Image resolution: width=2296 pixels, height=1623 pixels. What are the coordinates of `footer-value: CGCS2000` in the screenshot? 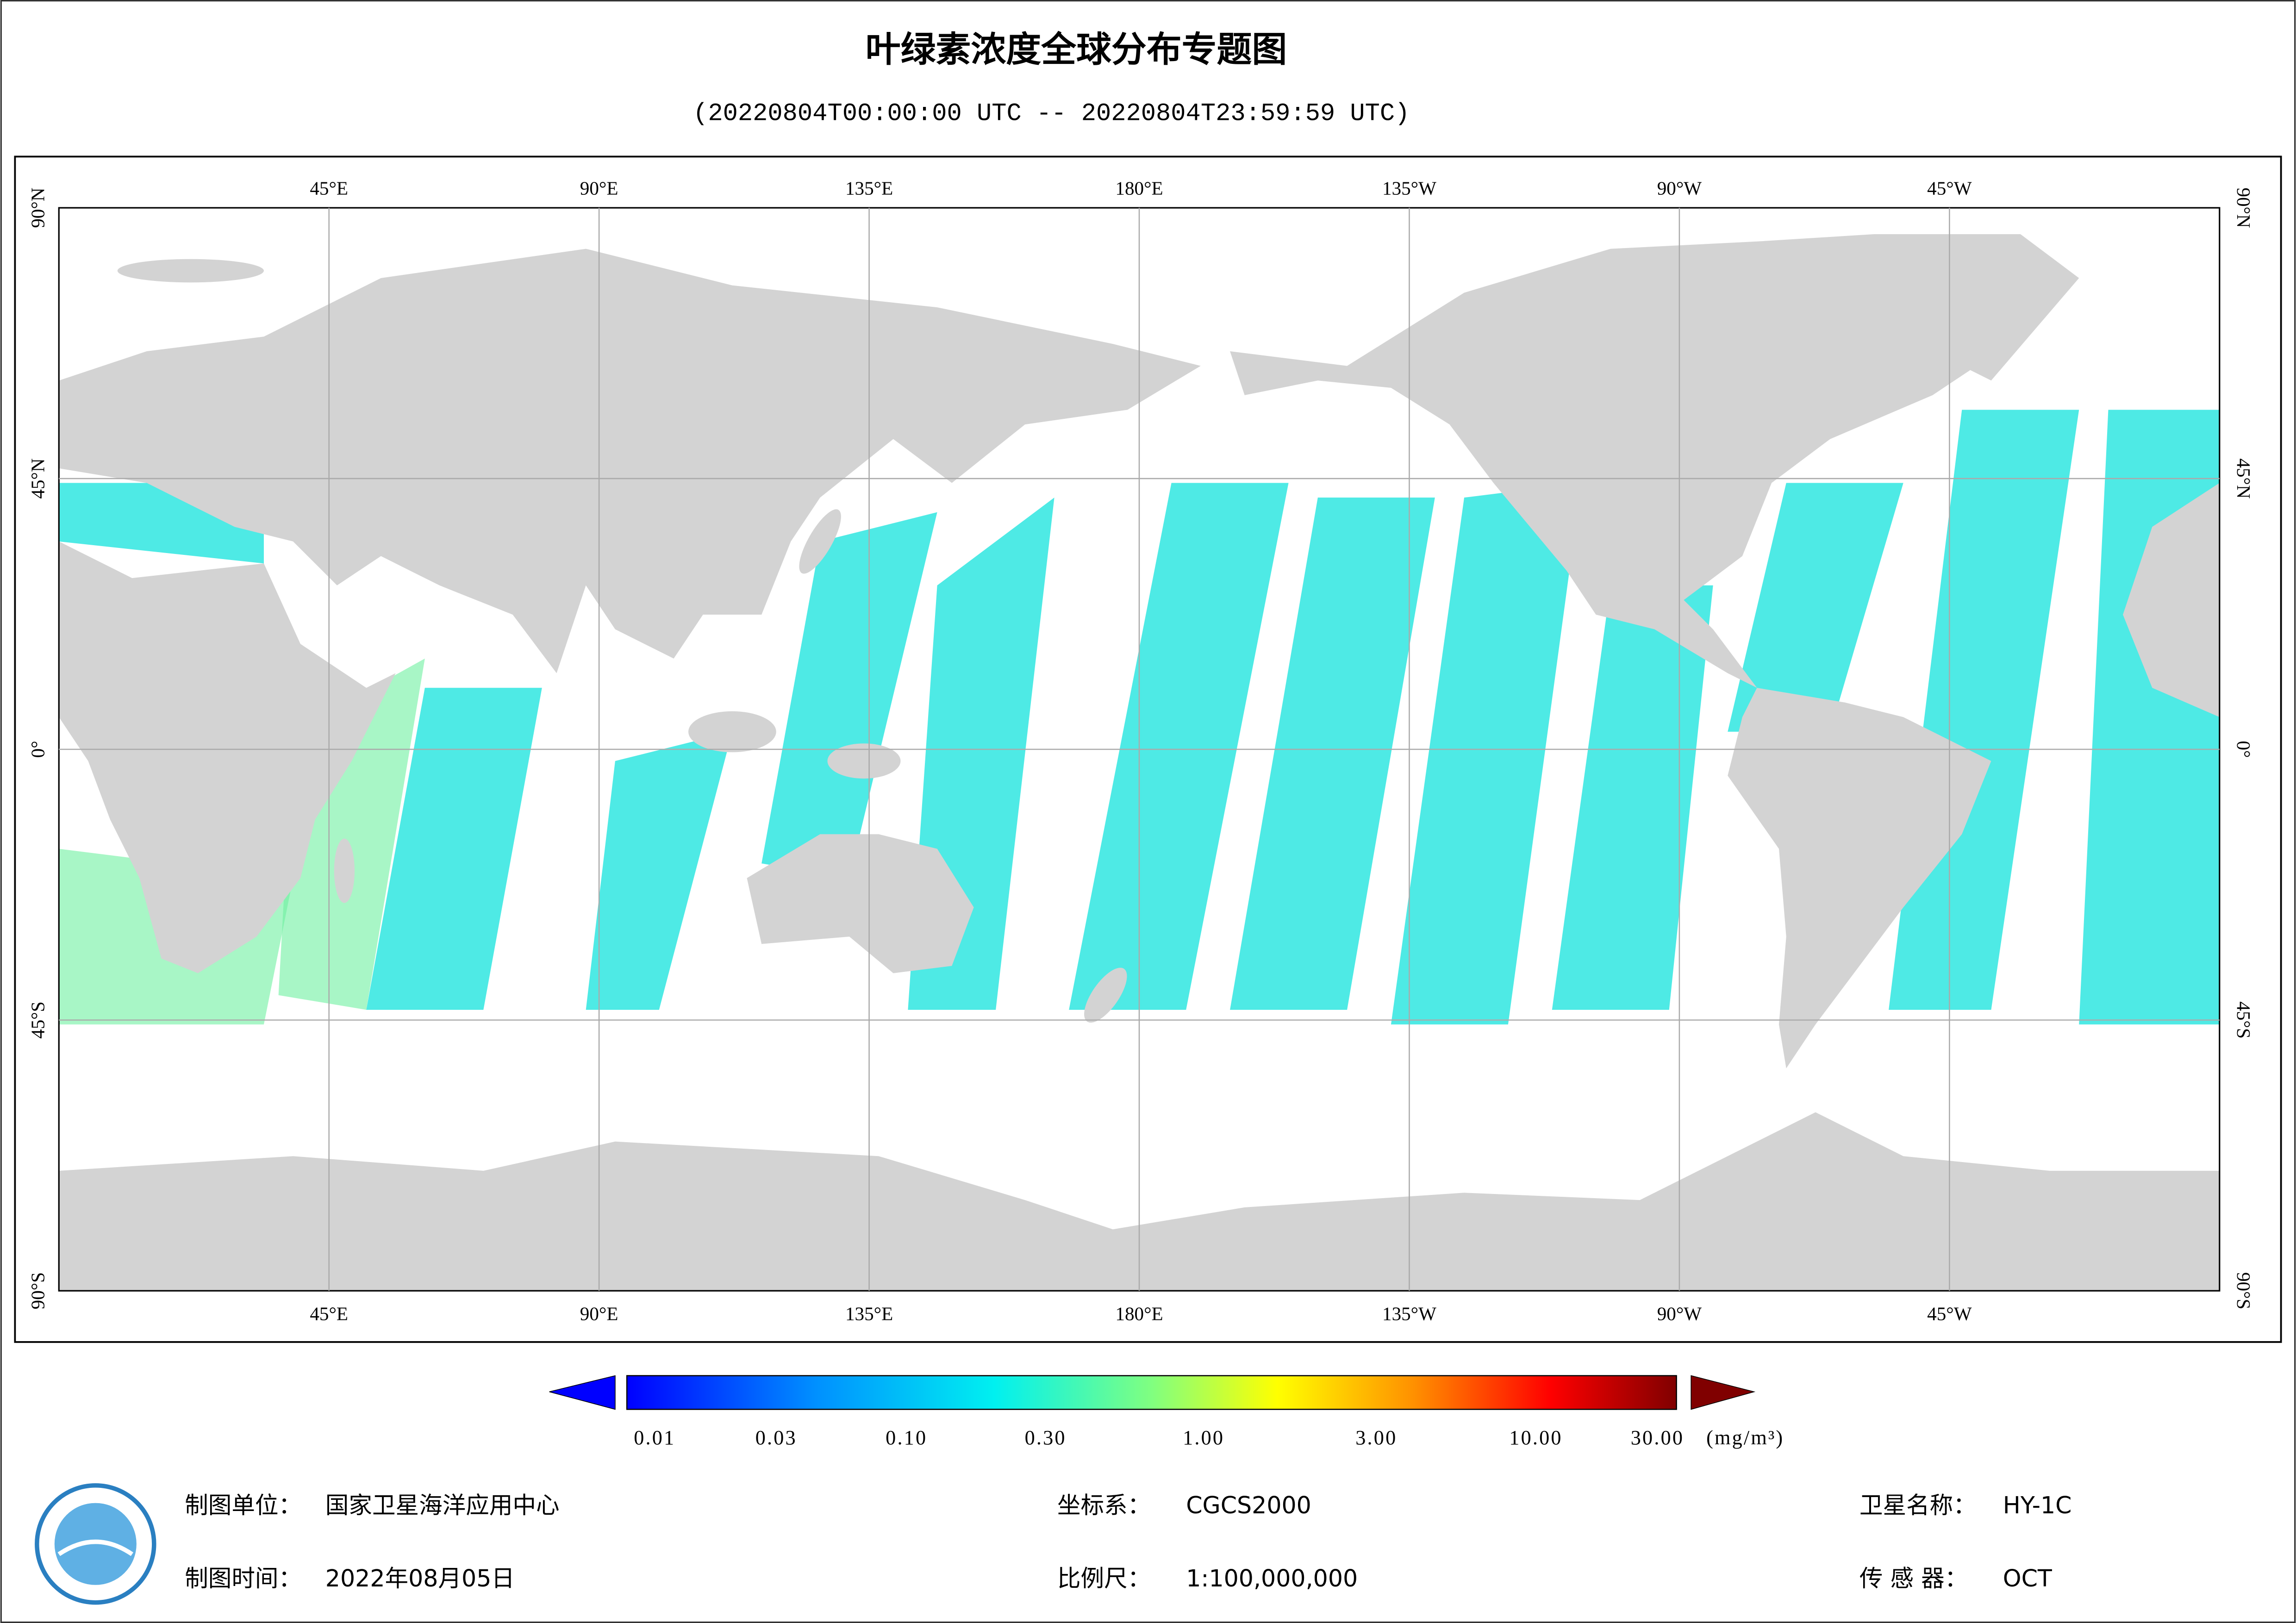 It's located at (1248, 1505).